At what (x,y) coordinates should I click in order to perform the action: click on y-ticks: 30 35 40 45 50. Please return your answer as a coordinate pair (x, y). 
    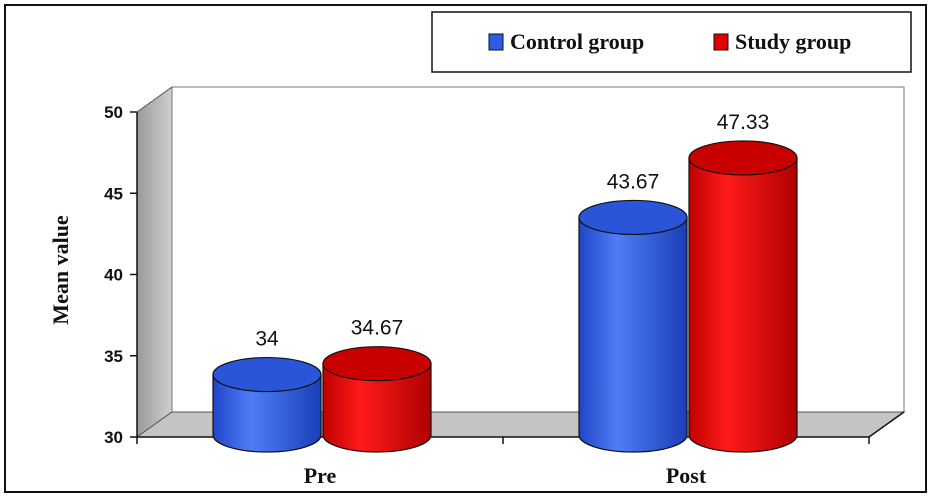
    Looking at the image, I should click on (120, 275).